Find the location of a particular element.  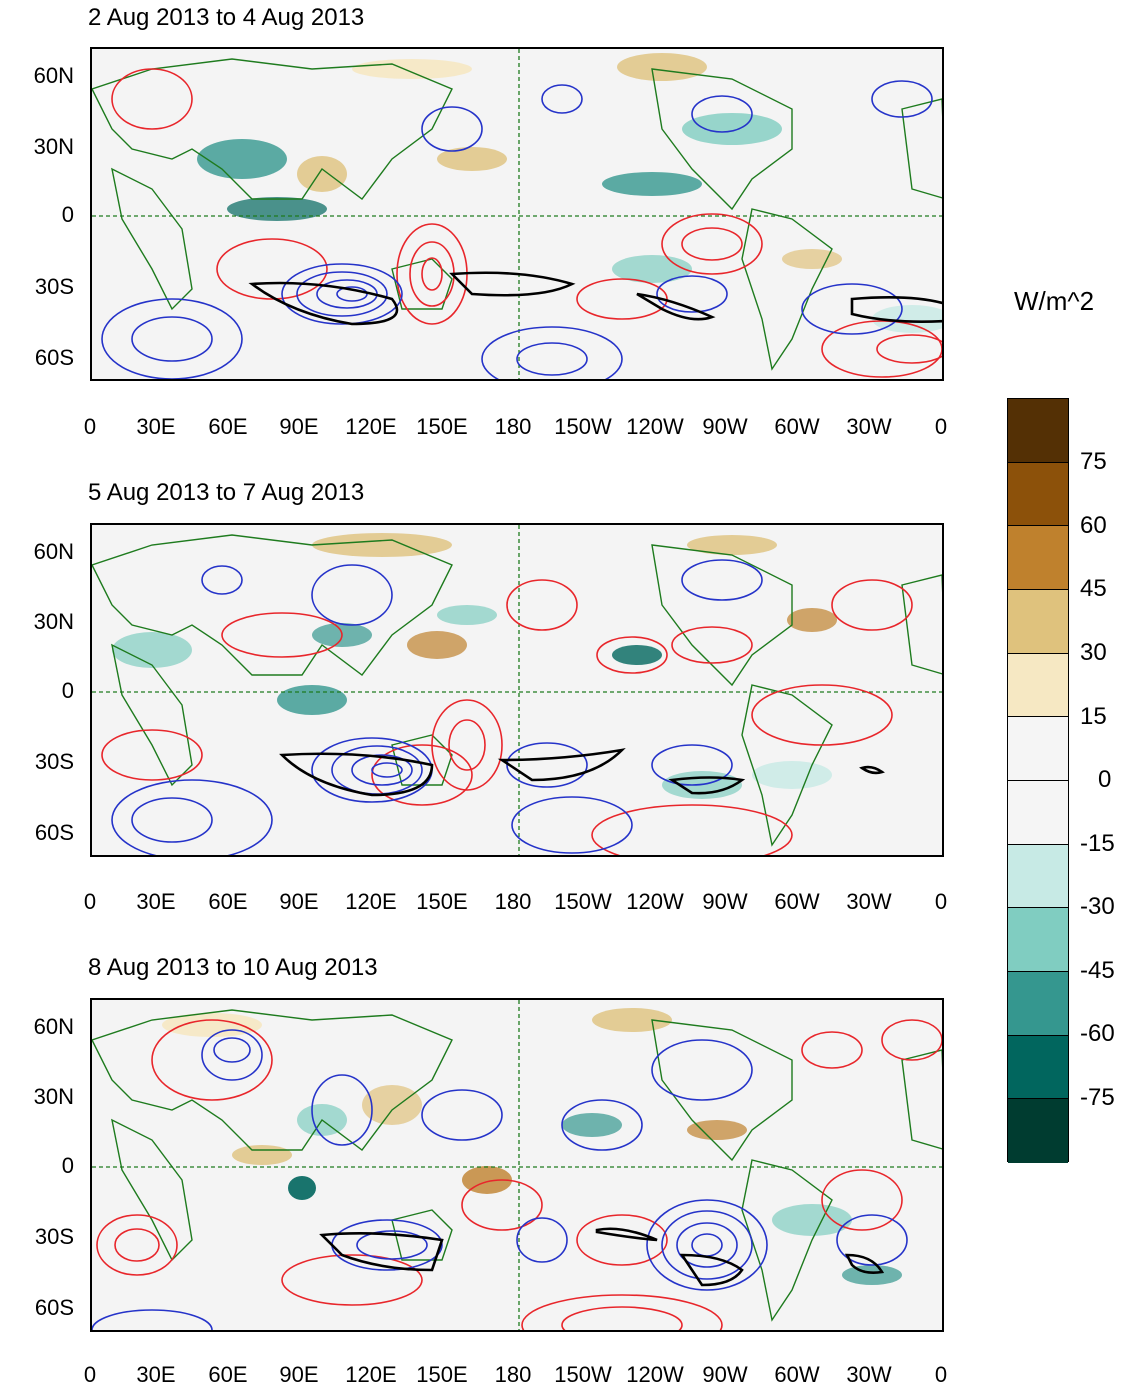

panel-3-lon-label: 180 is located at coordinates (513, 1374).